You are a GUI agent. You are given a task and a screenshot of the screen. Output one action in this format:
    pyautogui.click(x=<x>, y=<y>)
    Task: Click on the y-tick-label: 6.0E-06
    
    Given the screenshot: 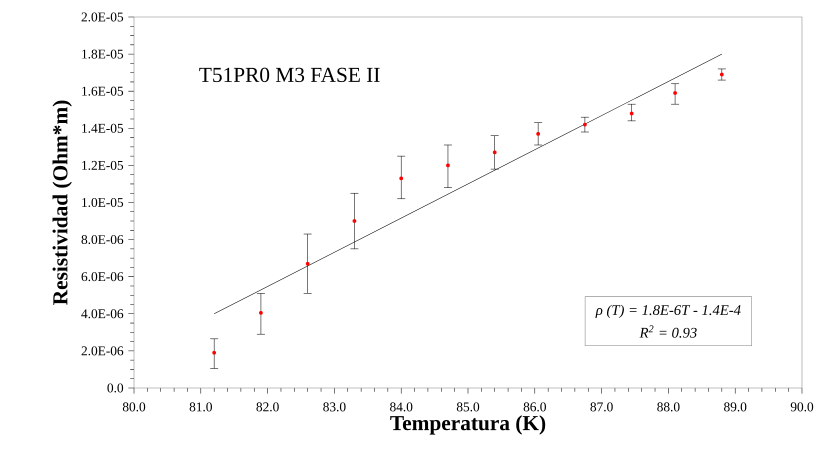 What is the action you would take?
    pyautogui.click(x=103, y=277)
    